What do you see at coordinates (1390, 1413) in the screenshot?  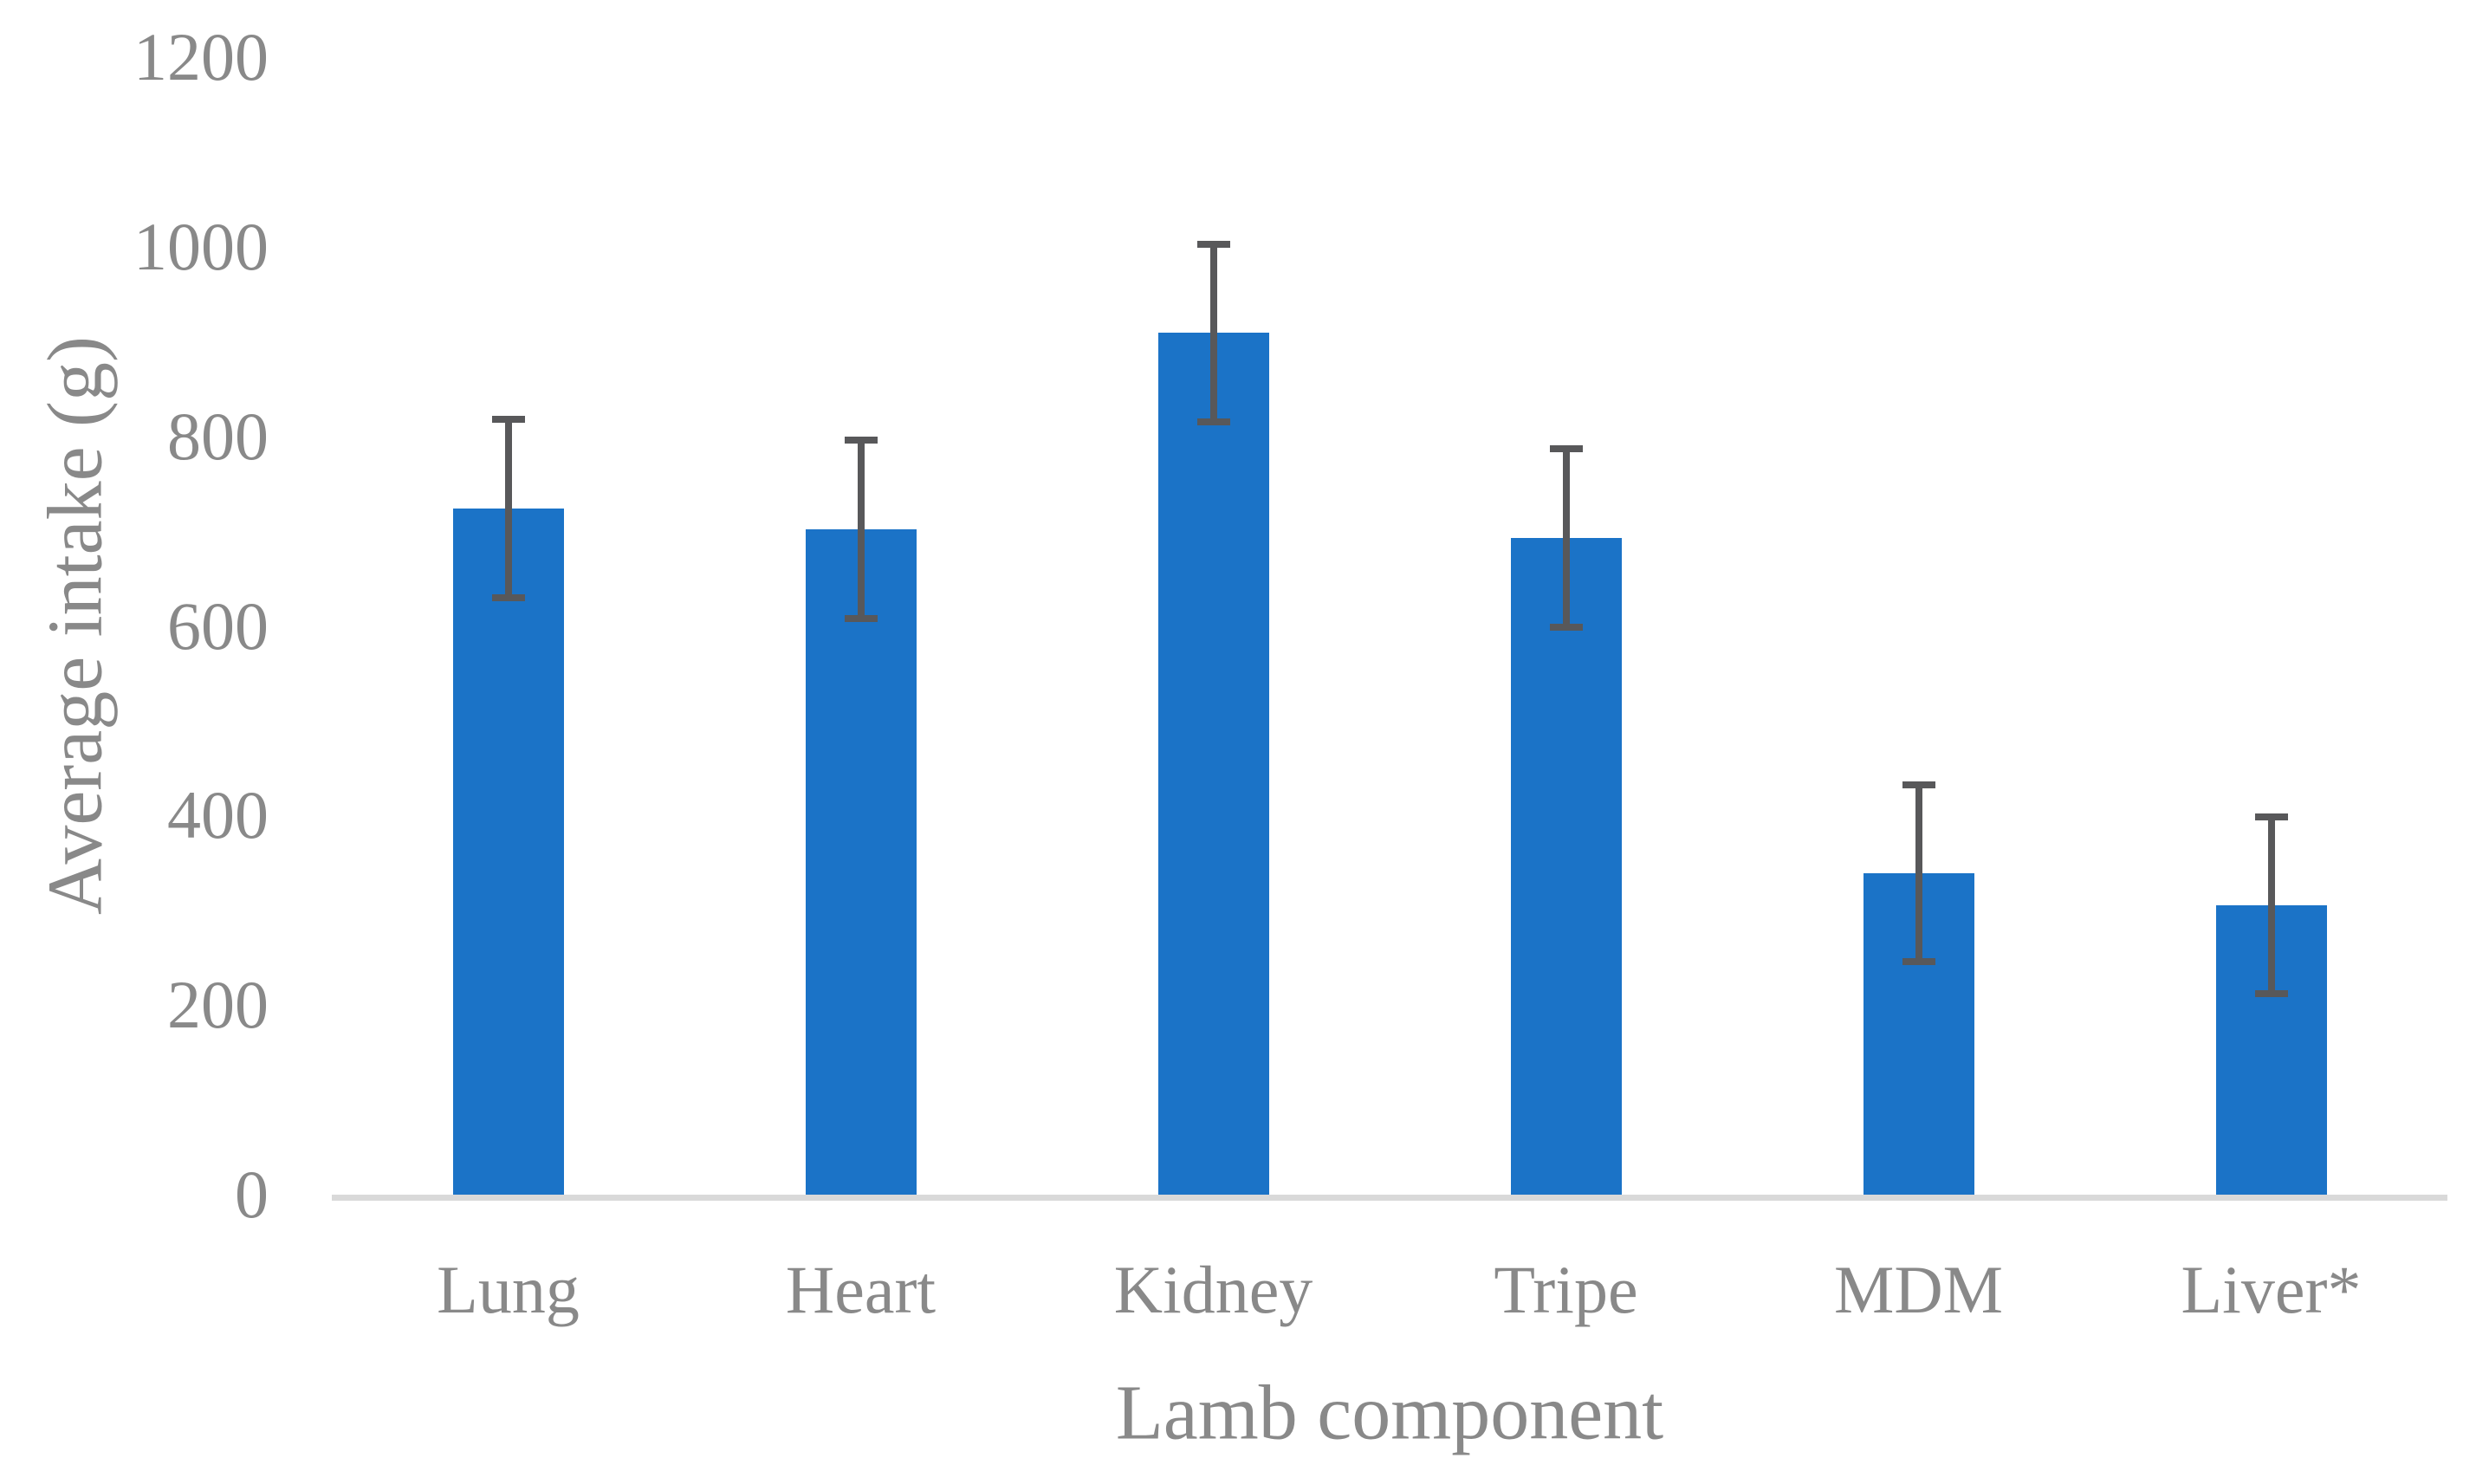 I see `x-axis-title: Lamb component` at bounding box center [1390, 1413].